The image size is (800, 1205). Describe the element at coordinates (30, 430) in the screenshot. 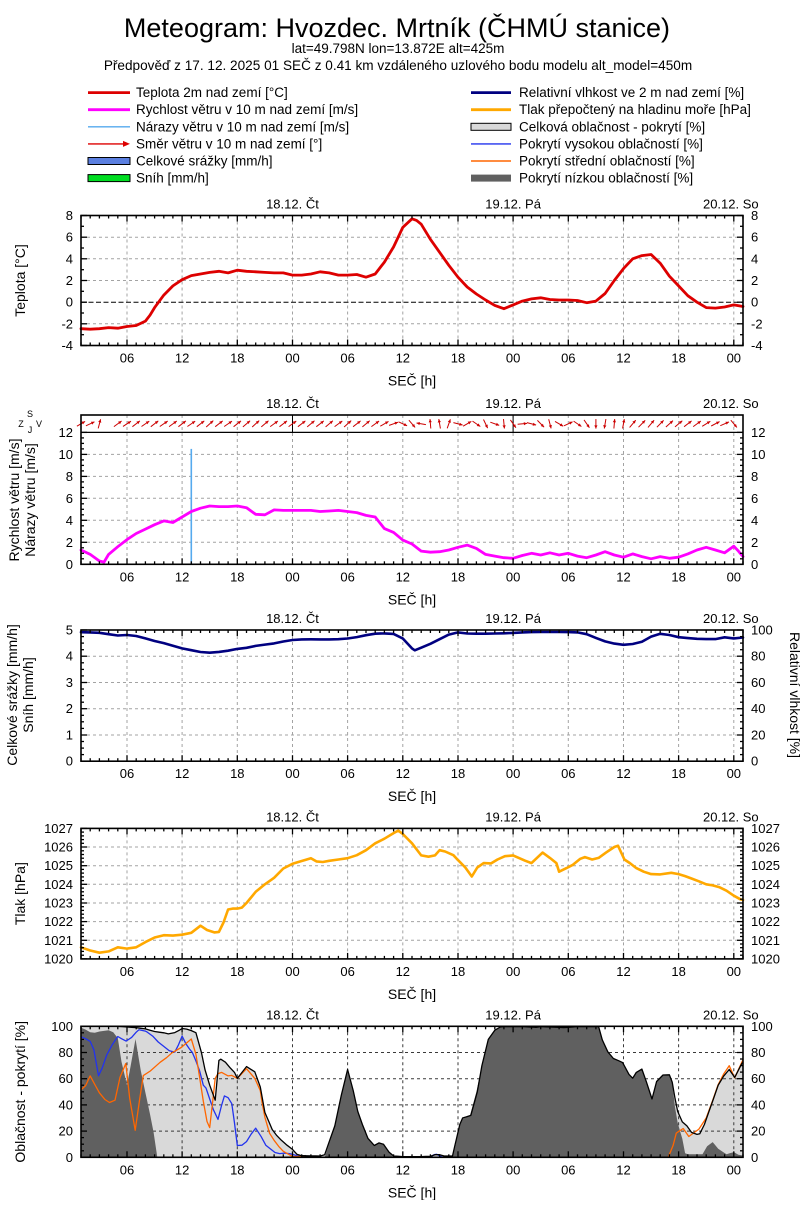

I see `svg-text: J` at that location.